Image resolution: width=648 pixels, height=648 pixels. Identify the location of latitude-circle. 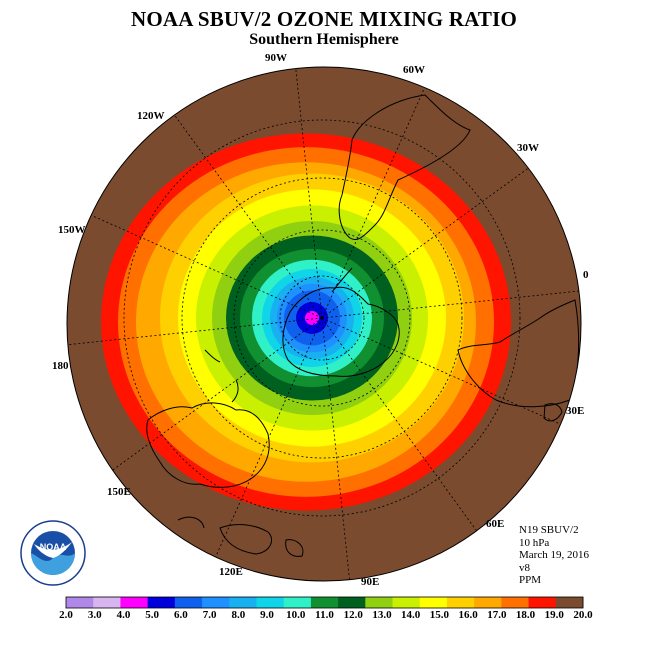
(322, 318).